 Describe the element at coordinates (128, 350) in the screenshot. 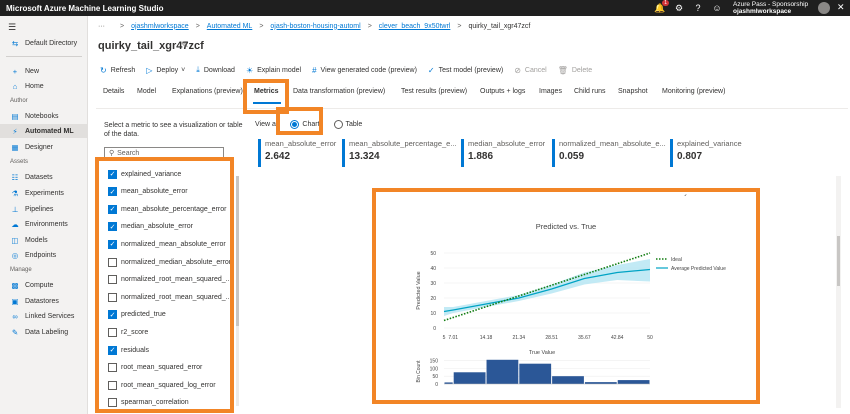

I see `metric-item: ✓ residuals` at that location.